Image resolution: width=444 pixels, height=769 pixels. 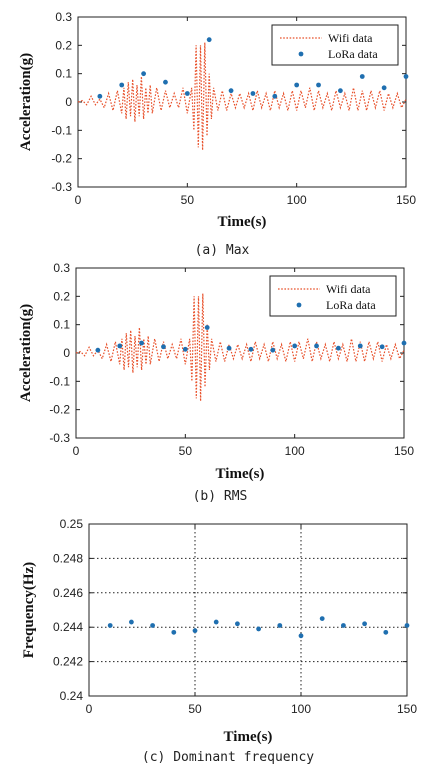 What do you see at coordinates (228, 757) in the screenshot?
I see `panel-caption: (c) Dominant frequency` at bounding box center [228, 757].